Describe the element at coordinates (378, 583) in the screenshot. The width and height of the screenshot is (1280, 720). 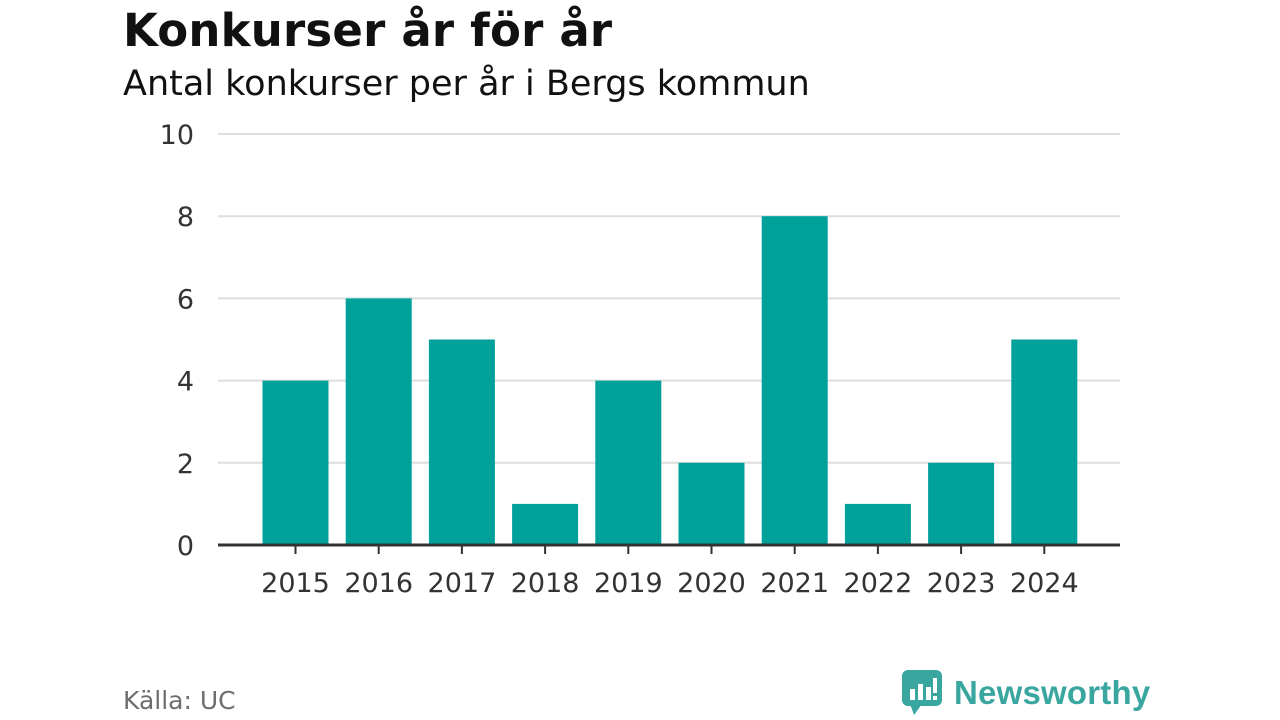
I see `x-tick-label: 2016` at that location.